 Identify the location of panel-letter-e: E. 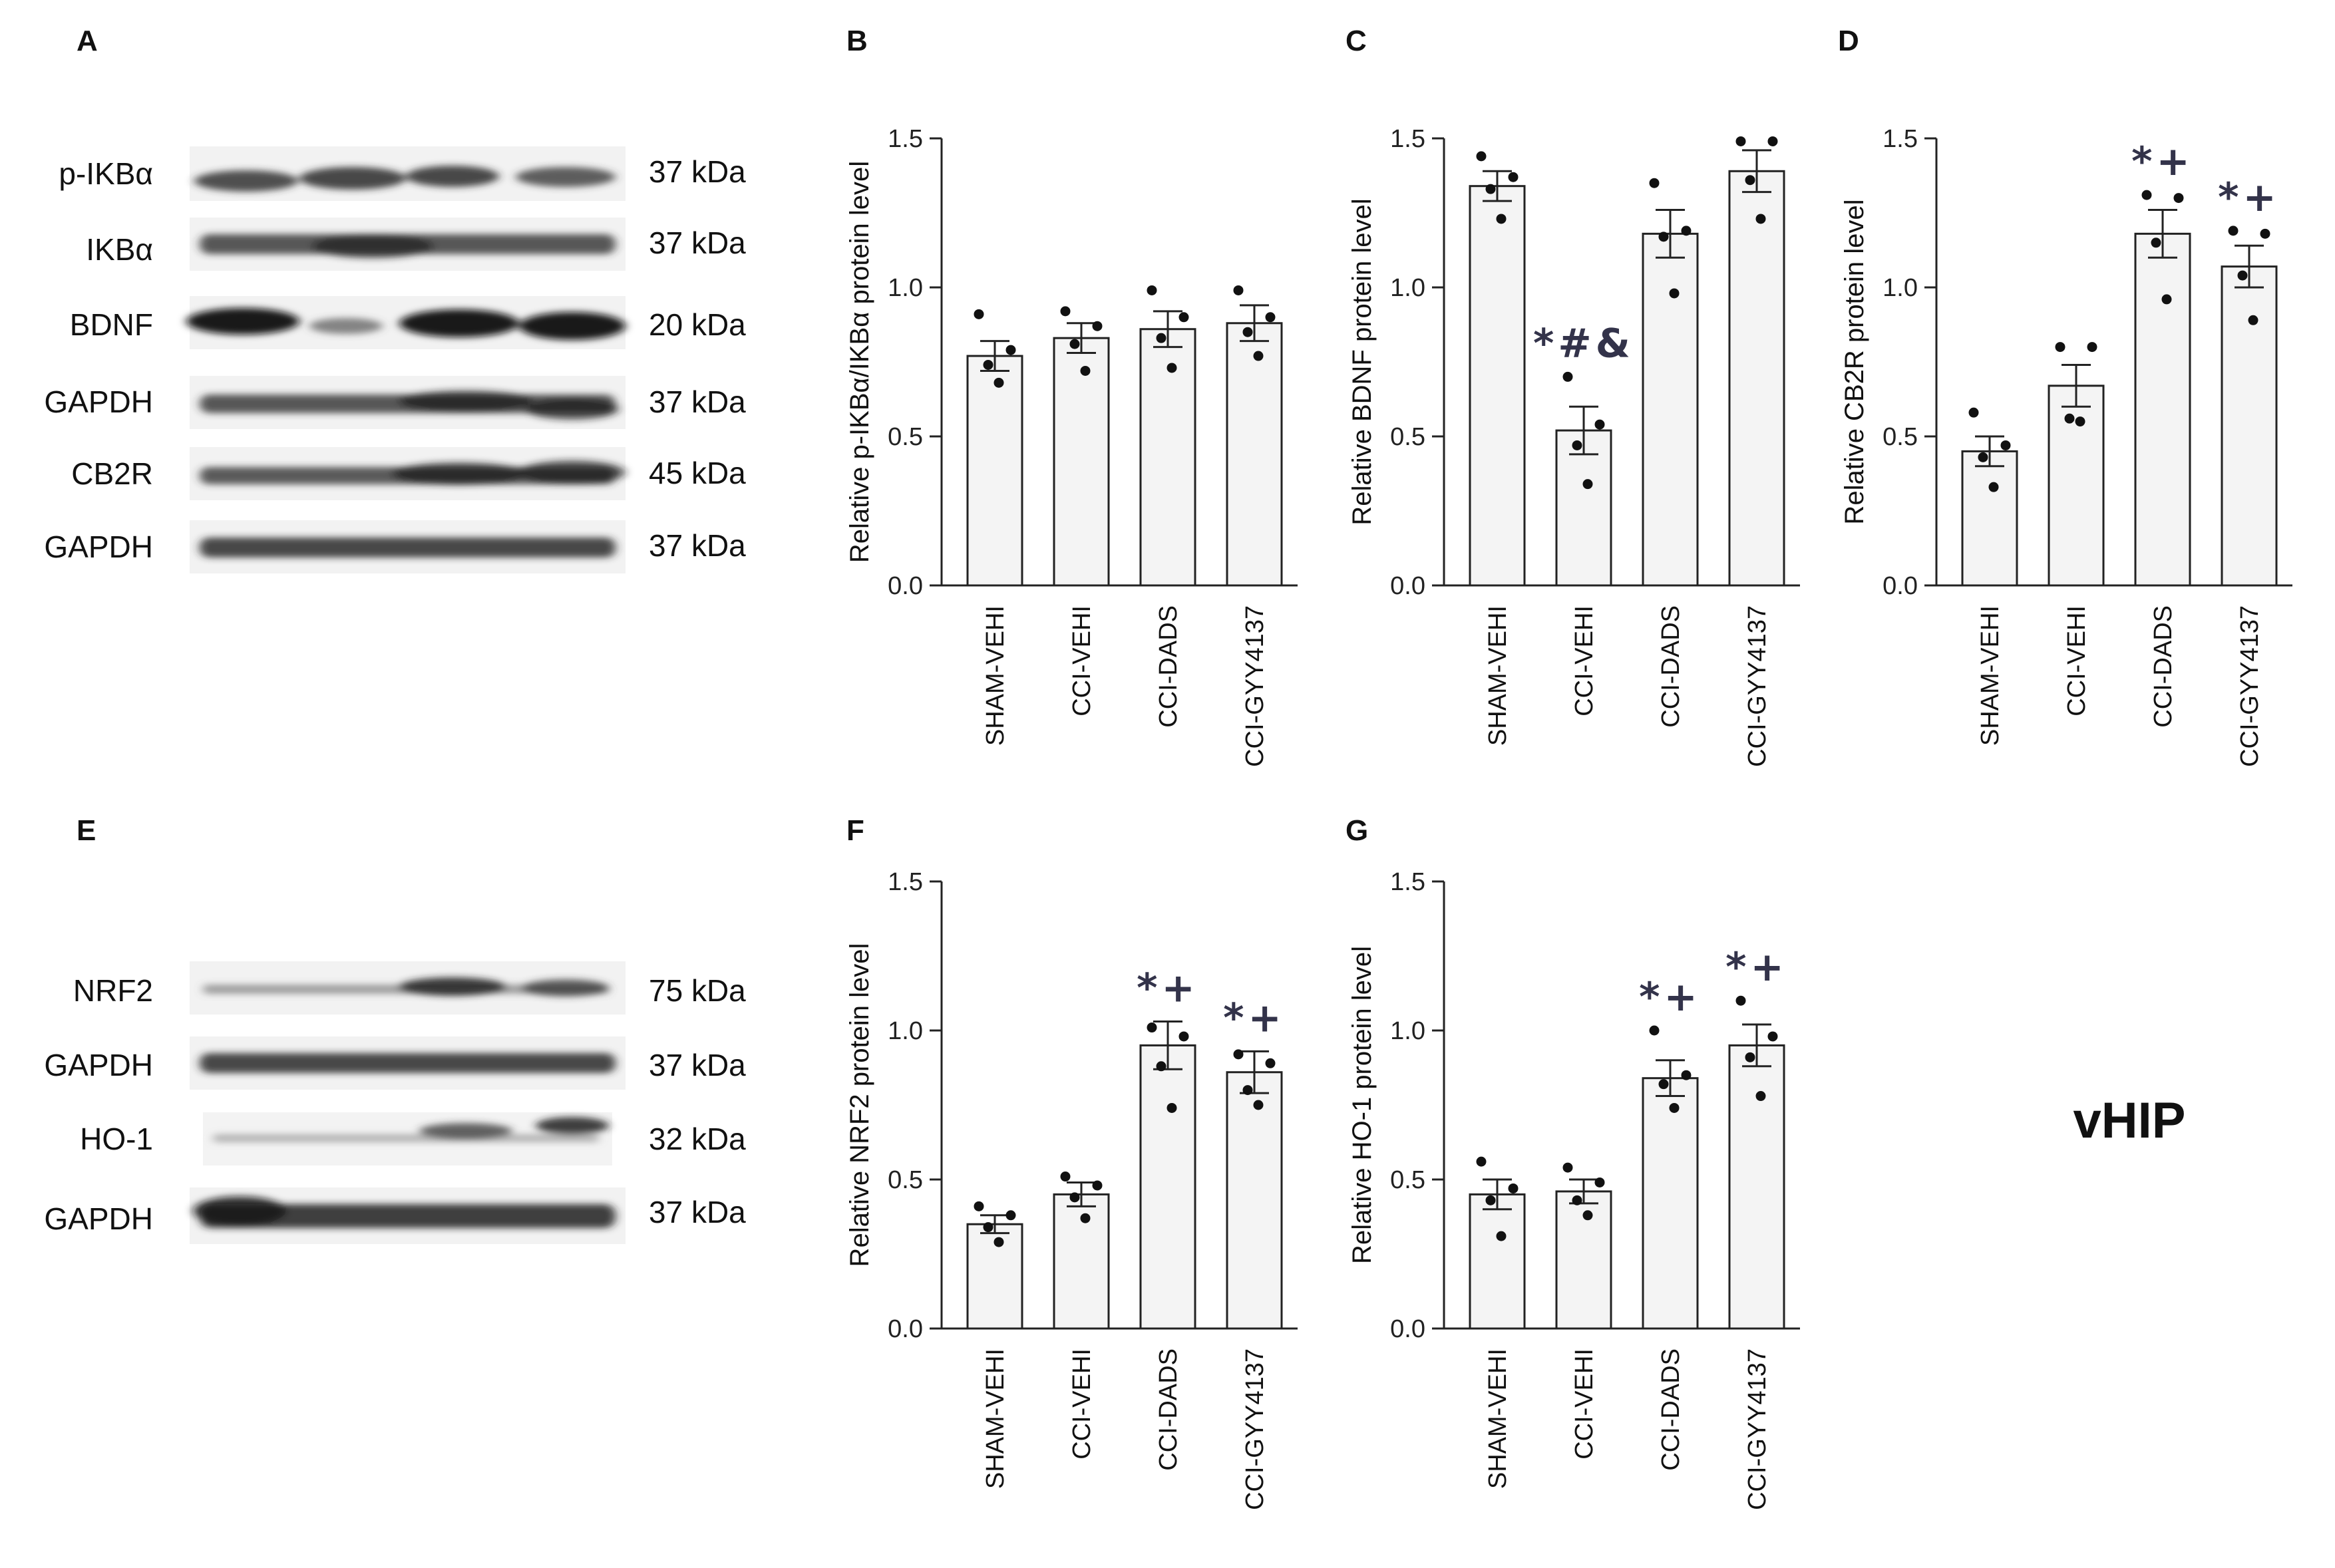
(87, 830).